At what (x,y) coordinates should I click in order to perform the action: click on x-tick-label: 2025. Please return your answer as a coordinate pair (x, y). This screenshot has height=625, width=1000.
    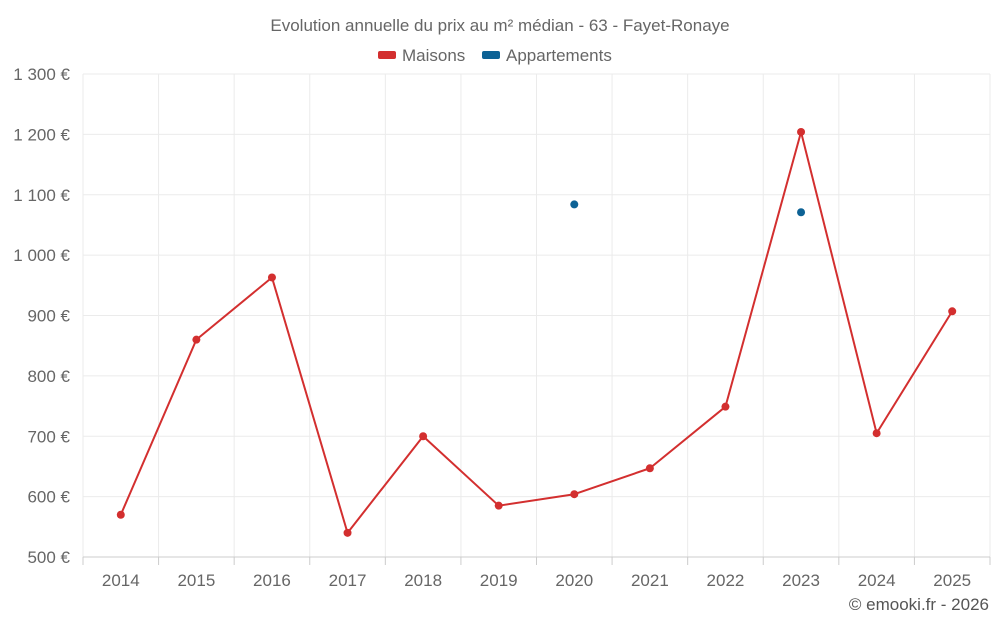
    Looking at the image, I should click on (952, 580).